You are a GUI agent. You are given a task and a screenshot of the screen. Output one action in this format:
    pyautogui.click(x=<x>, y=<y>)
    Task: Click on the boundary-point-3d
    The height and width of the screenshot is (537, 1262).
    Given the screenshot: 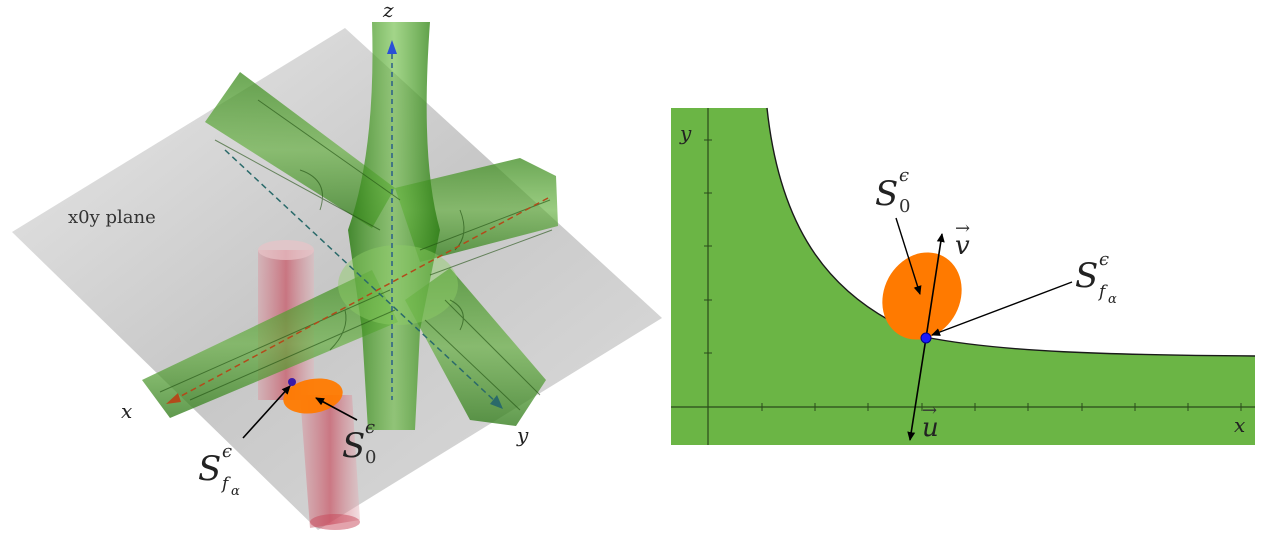 What is the action you would take?
    pyautogui.click(x=292, y=382)
    